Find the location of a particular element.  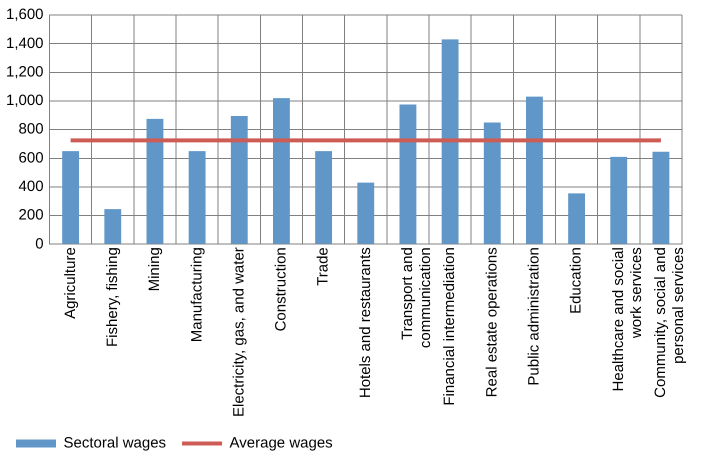

x-tick-label: Financial intermediation is located at coordinates (449, 326).